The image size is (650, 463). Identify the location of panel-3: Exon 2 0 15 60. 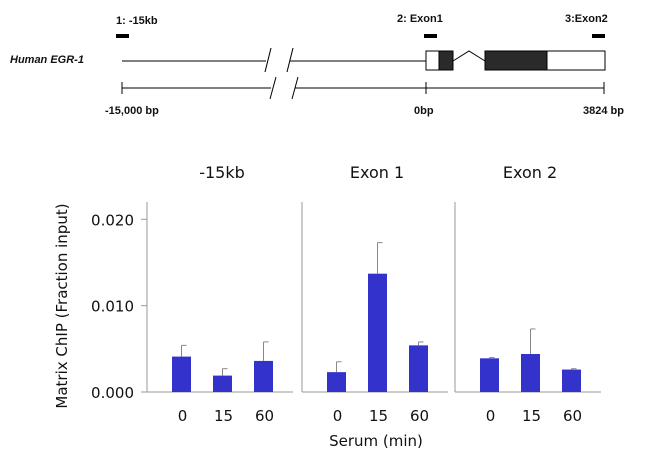
(527, 294).